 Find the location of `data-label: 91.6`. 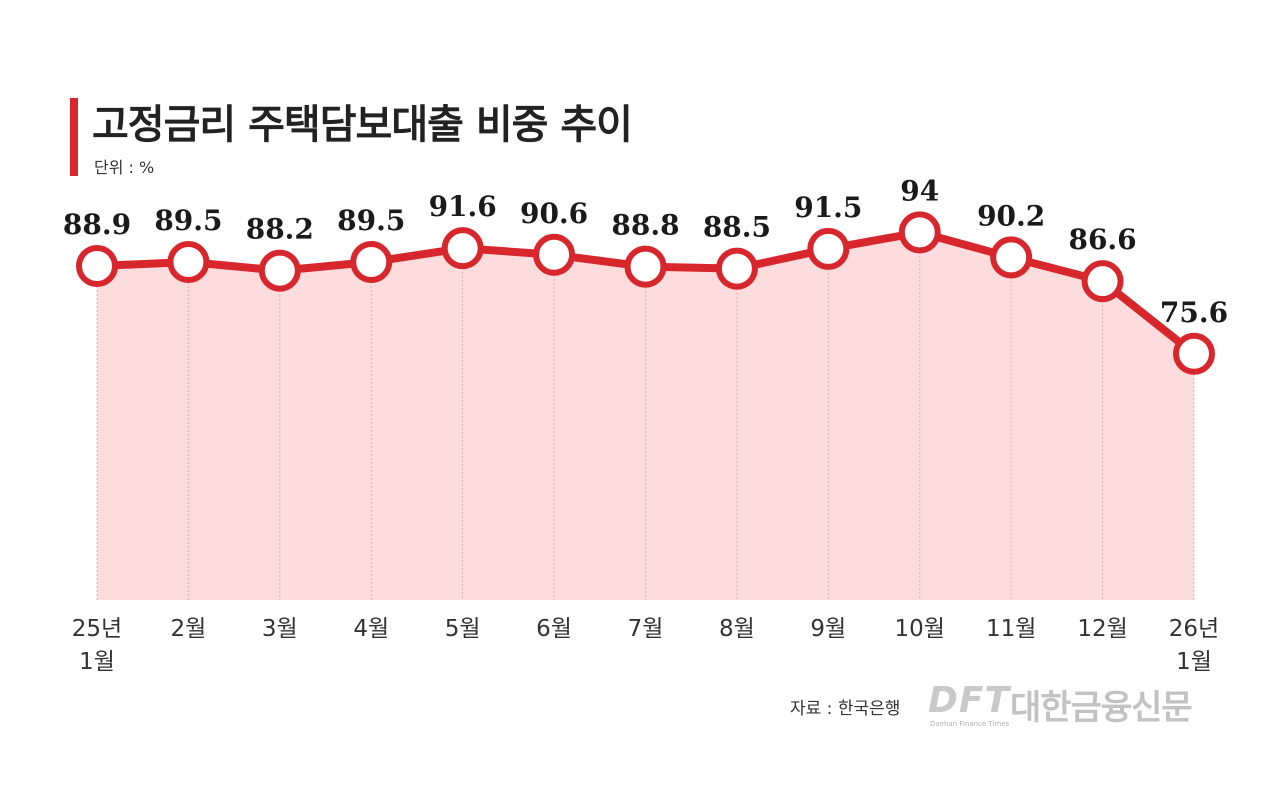

data-label: 91.6 is located at coordinates (463, 206).